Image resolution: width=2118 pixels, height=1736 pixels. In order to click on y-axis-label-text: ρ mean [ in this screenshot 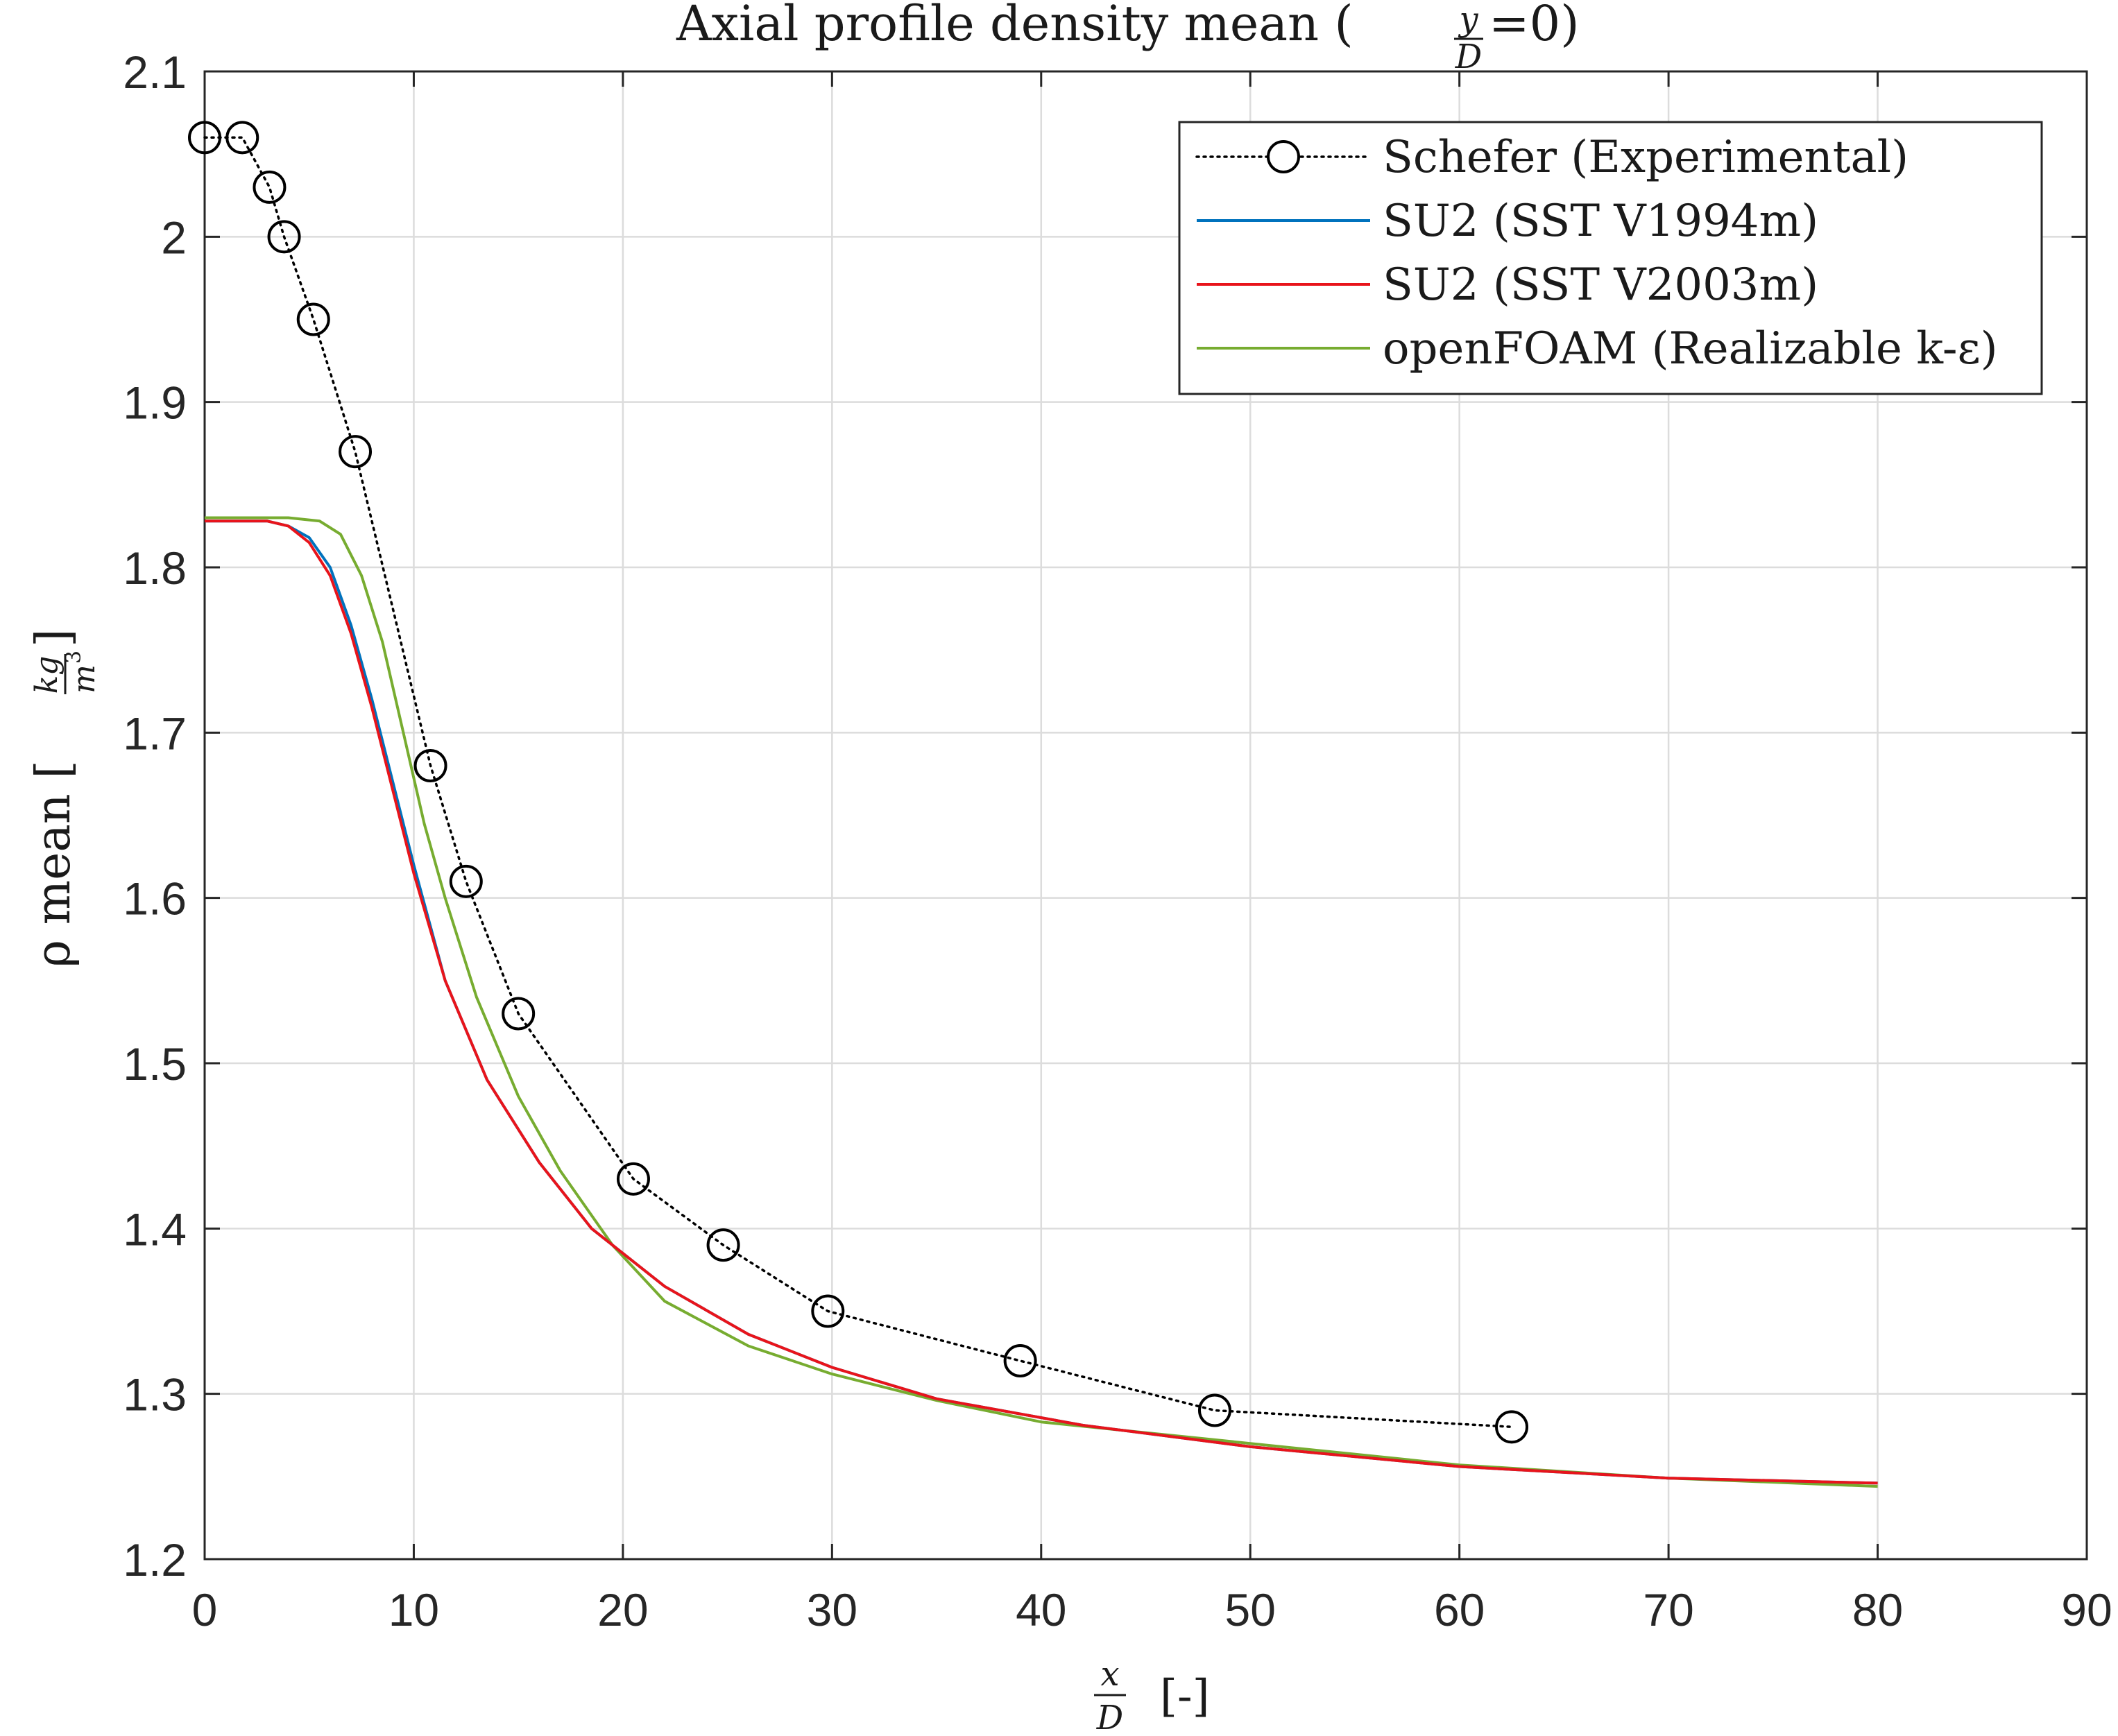, I will do `click(53, 864)`.